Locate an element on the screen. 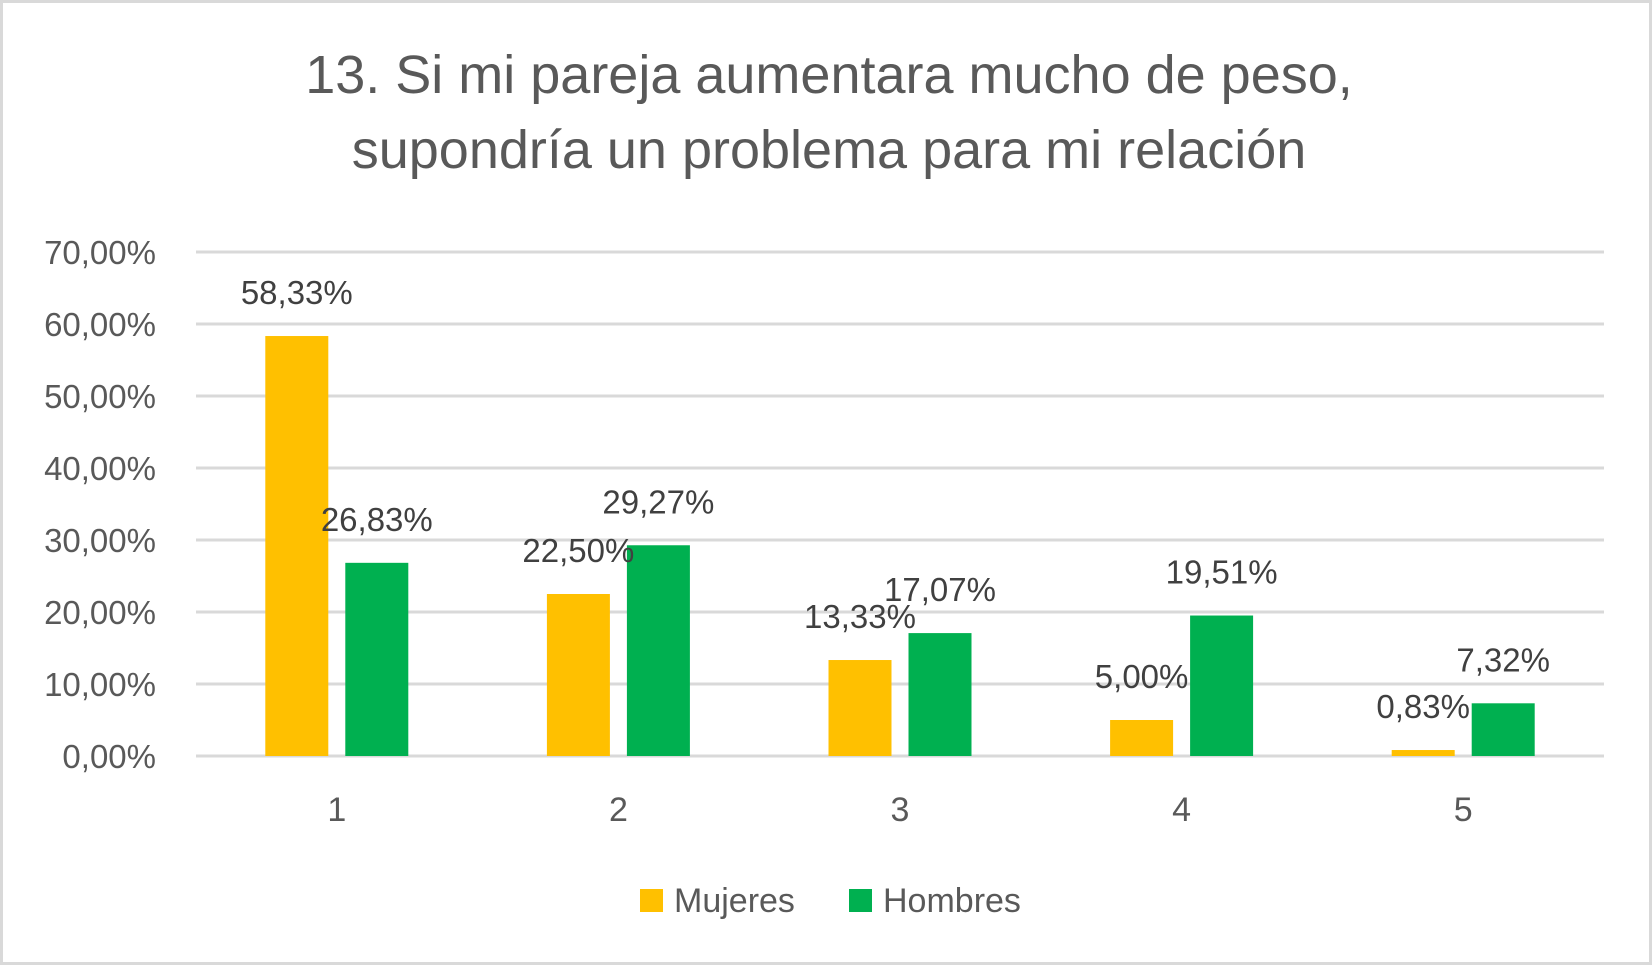  y-tick-label: 10,00% is located at coordinates (100, 684).